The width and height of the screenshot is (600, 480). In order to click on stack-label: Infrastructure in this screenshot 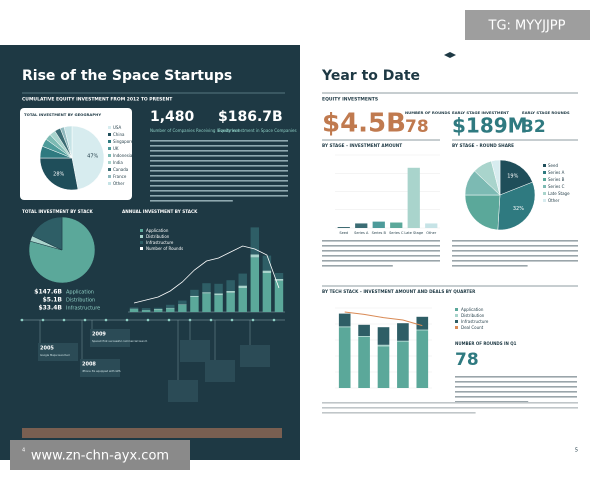, I will do `click(83, 309)`.